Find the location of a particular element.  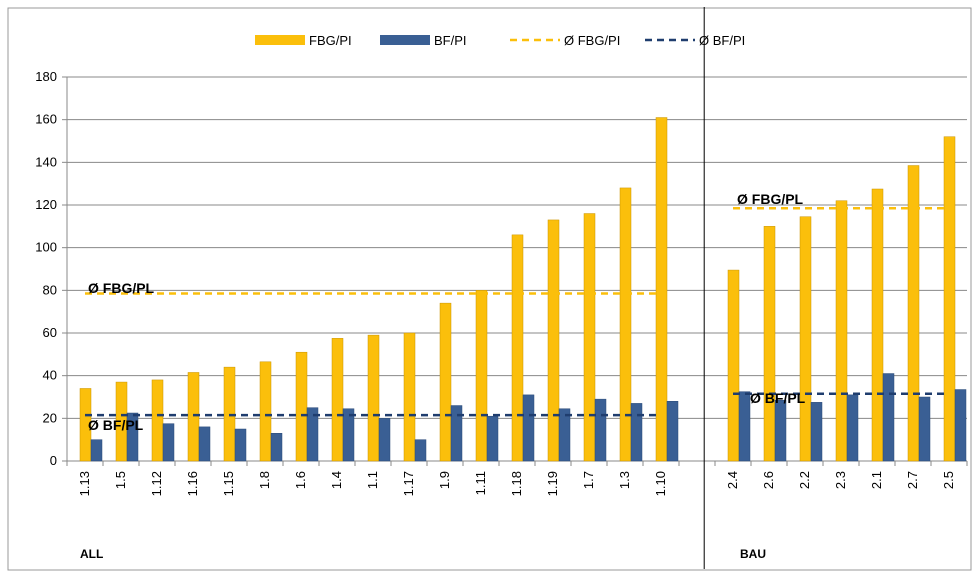

x-tick-label: 1.18 is located at coordinates (516, 483).